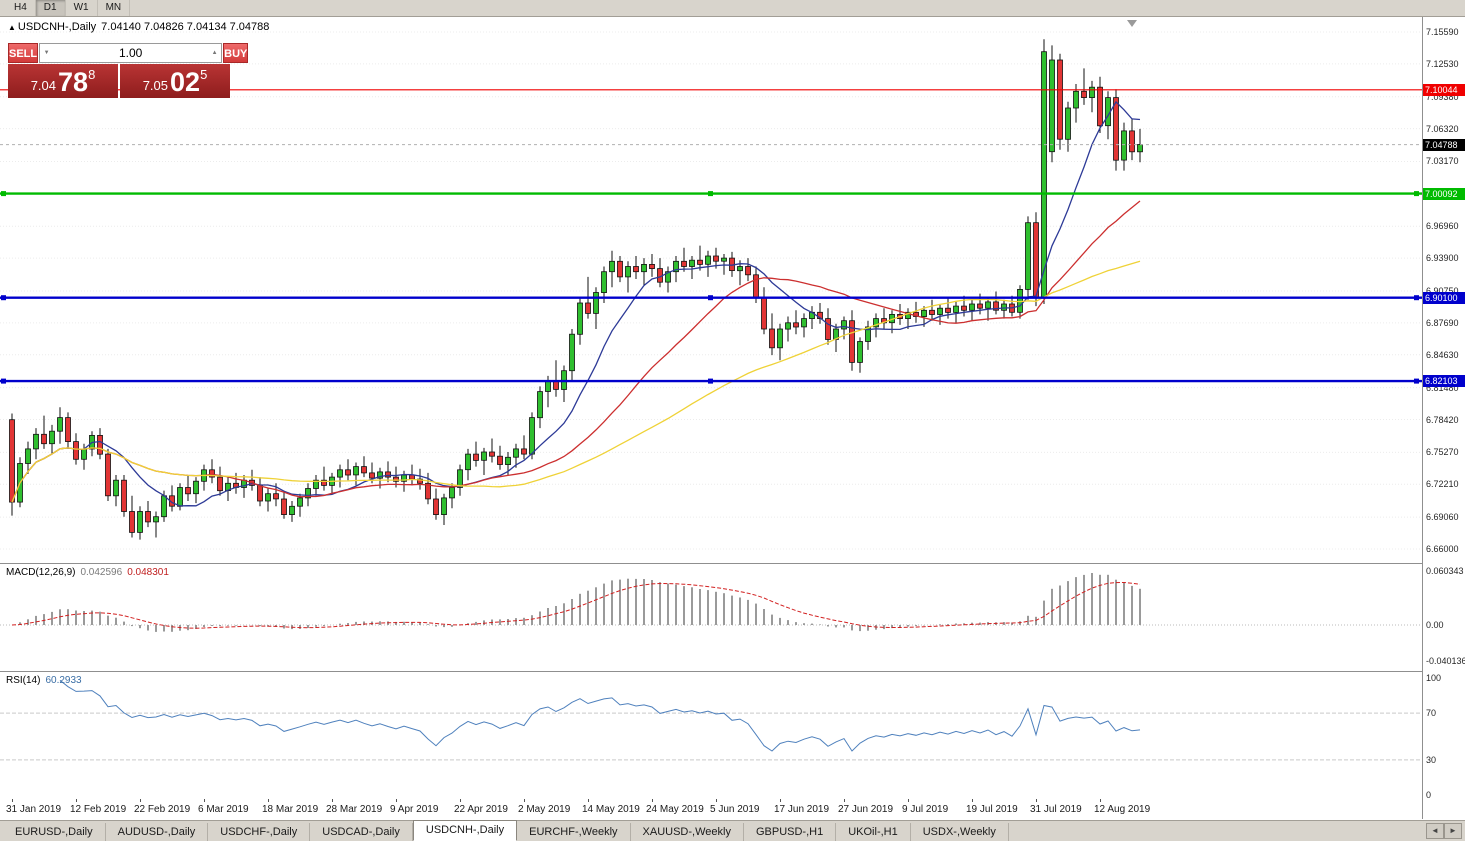 The image size is (1465, 841). I want to click on buy-price-display: 7.05 02 5, so click(175, 81).